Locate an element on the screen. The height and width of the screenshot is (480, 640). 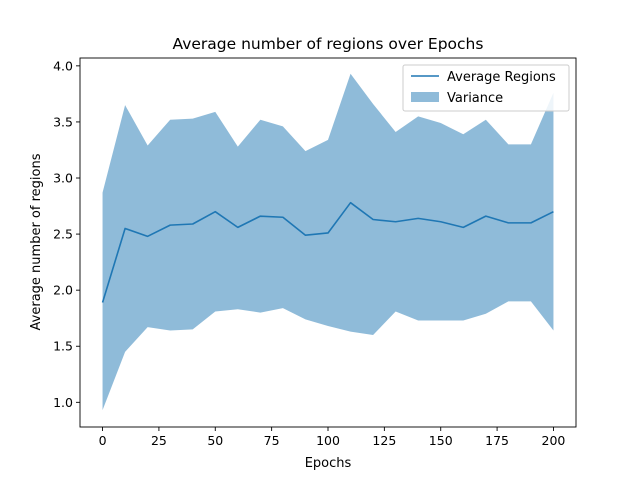
x-tick-label: 25 is located at coordinates (159, 440).